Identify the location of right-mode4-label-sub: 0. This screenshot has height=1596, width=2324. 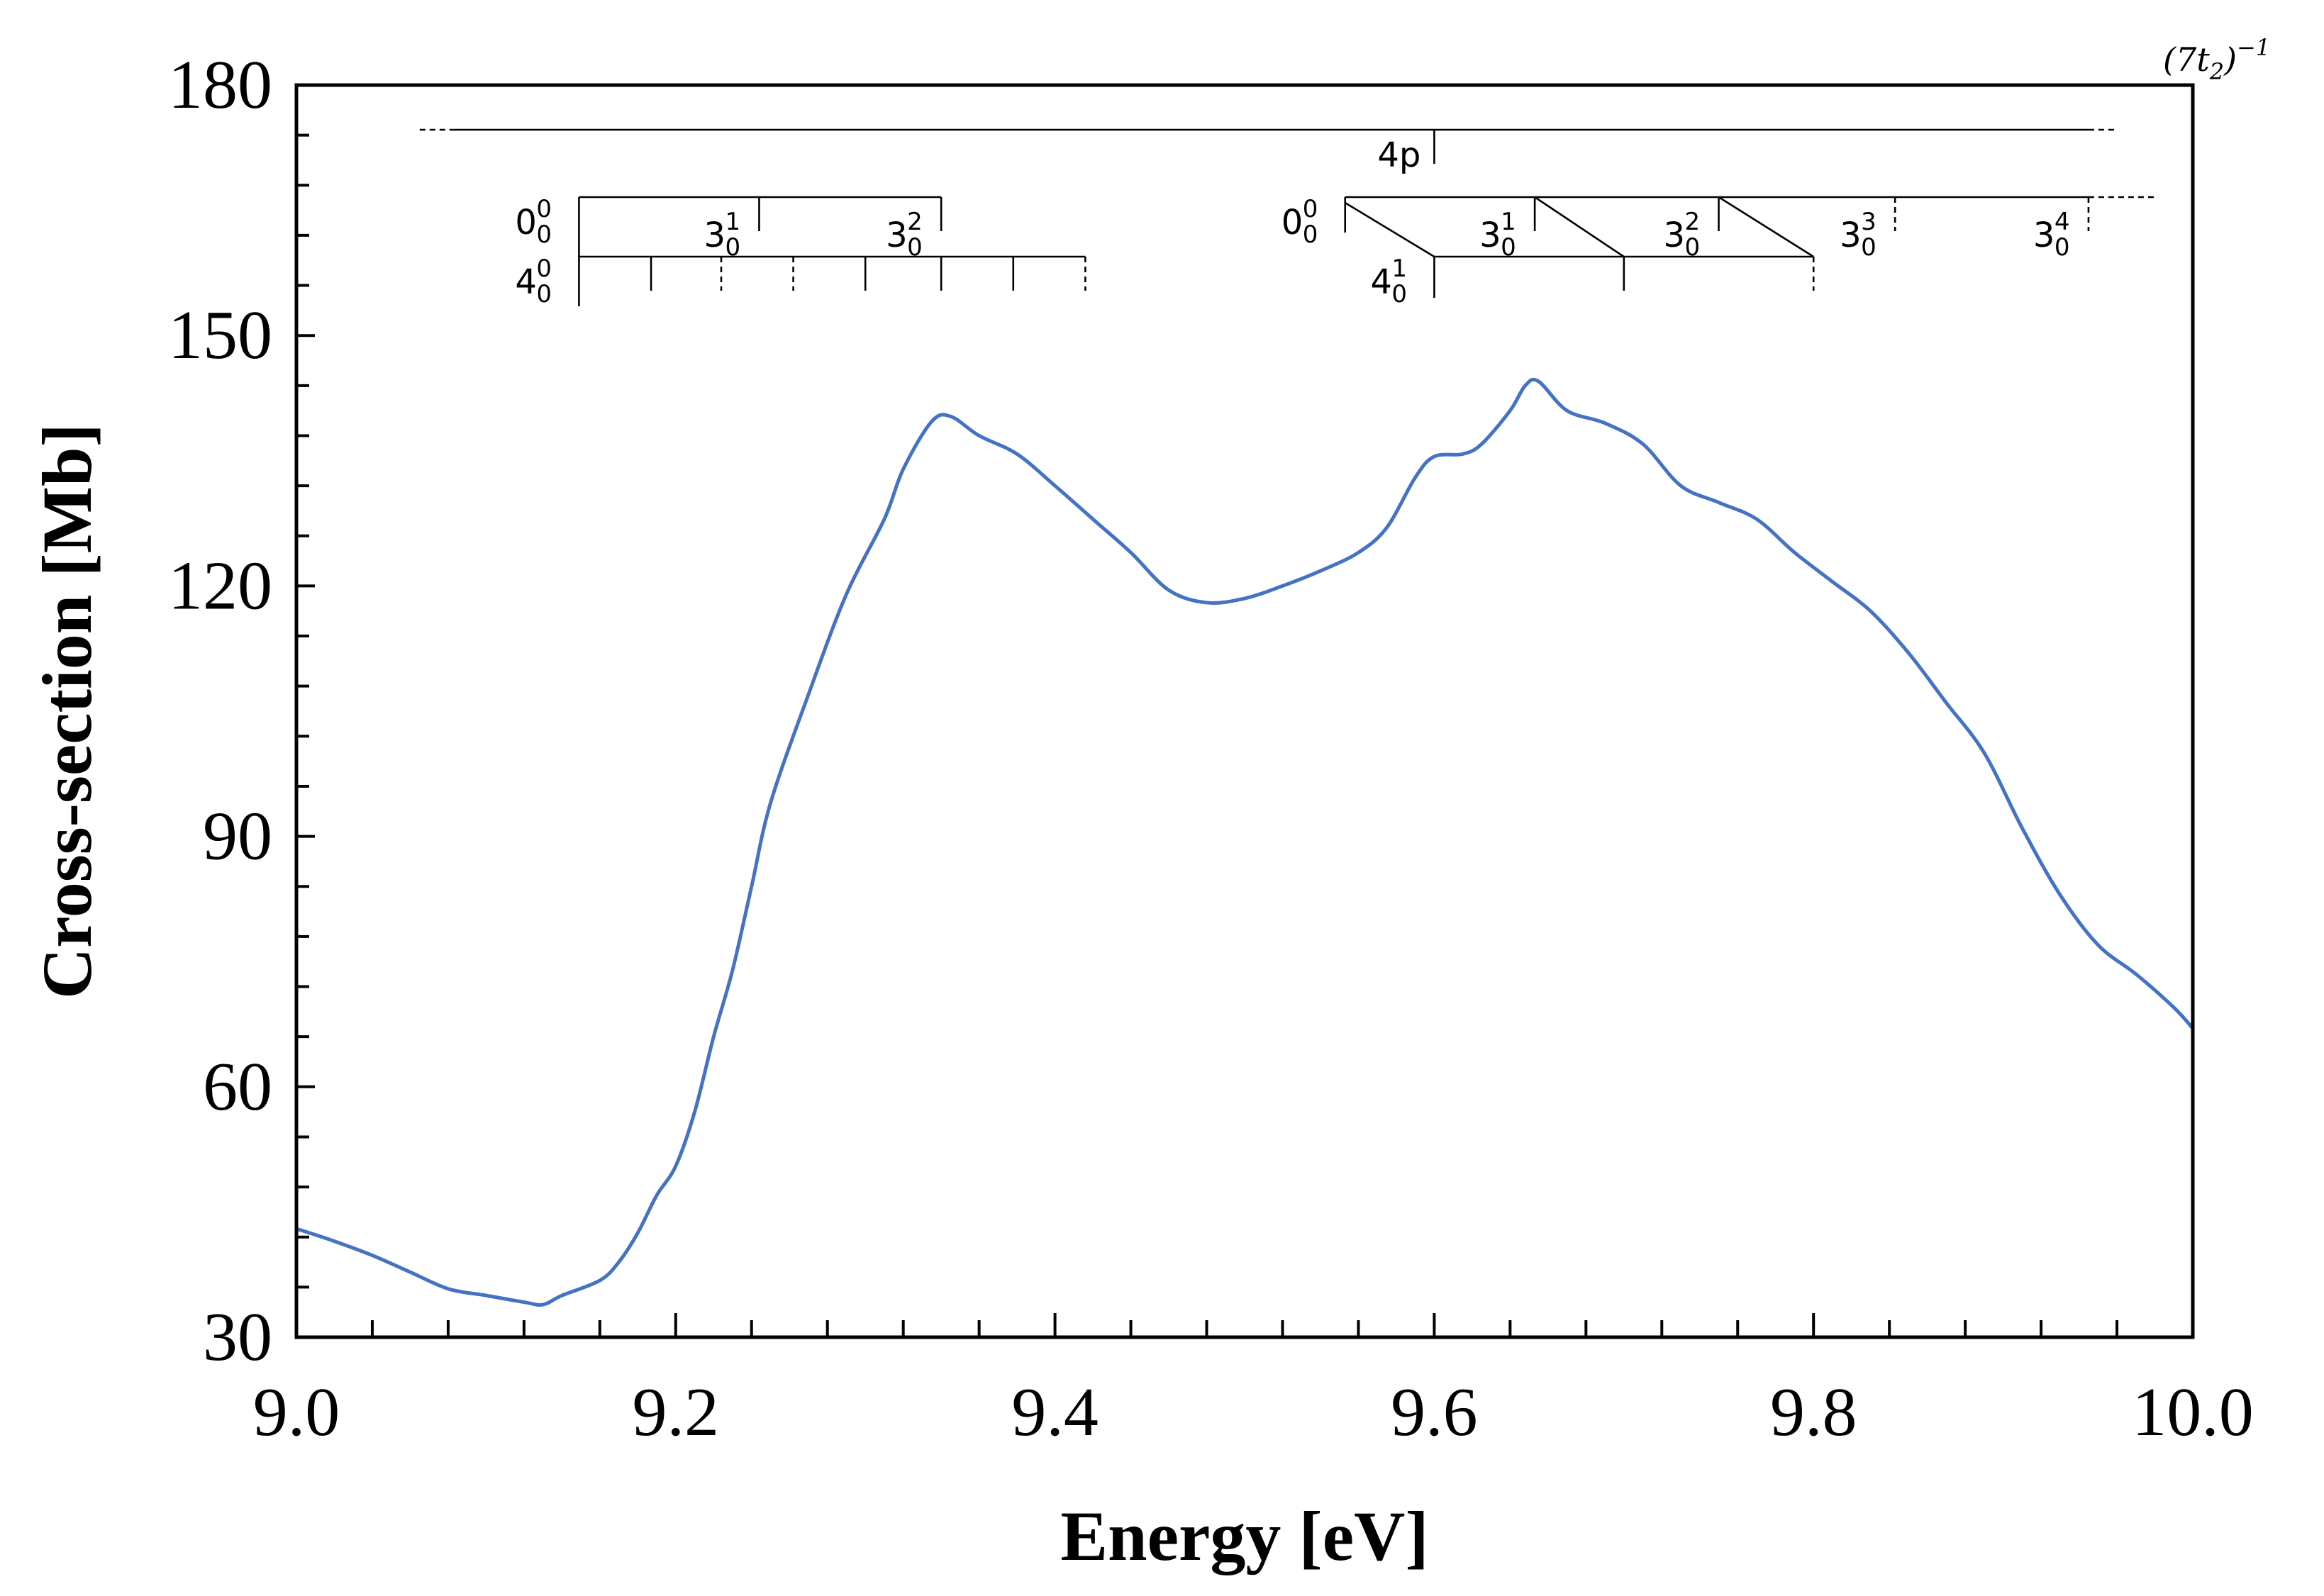
(1399, 294).